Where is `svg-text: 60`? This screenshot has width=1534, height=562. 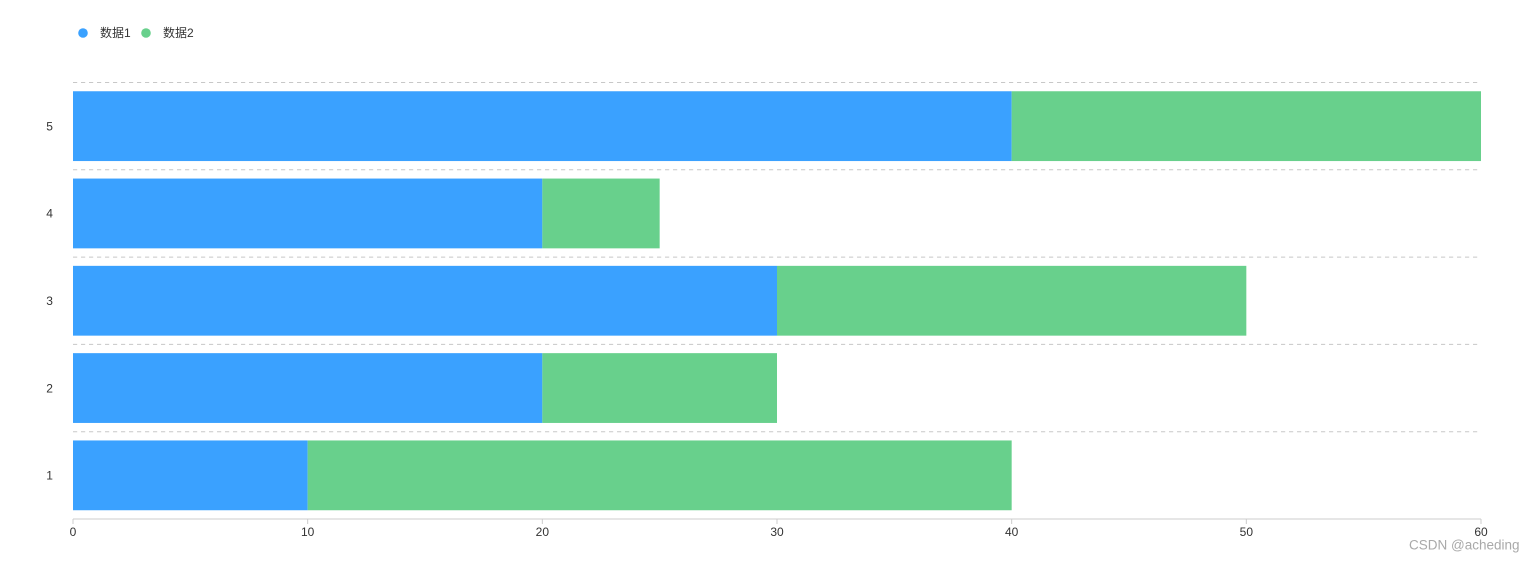
svg-text: 60 is located at coordinates (1481, 532).